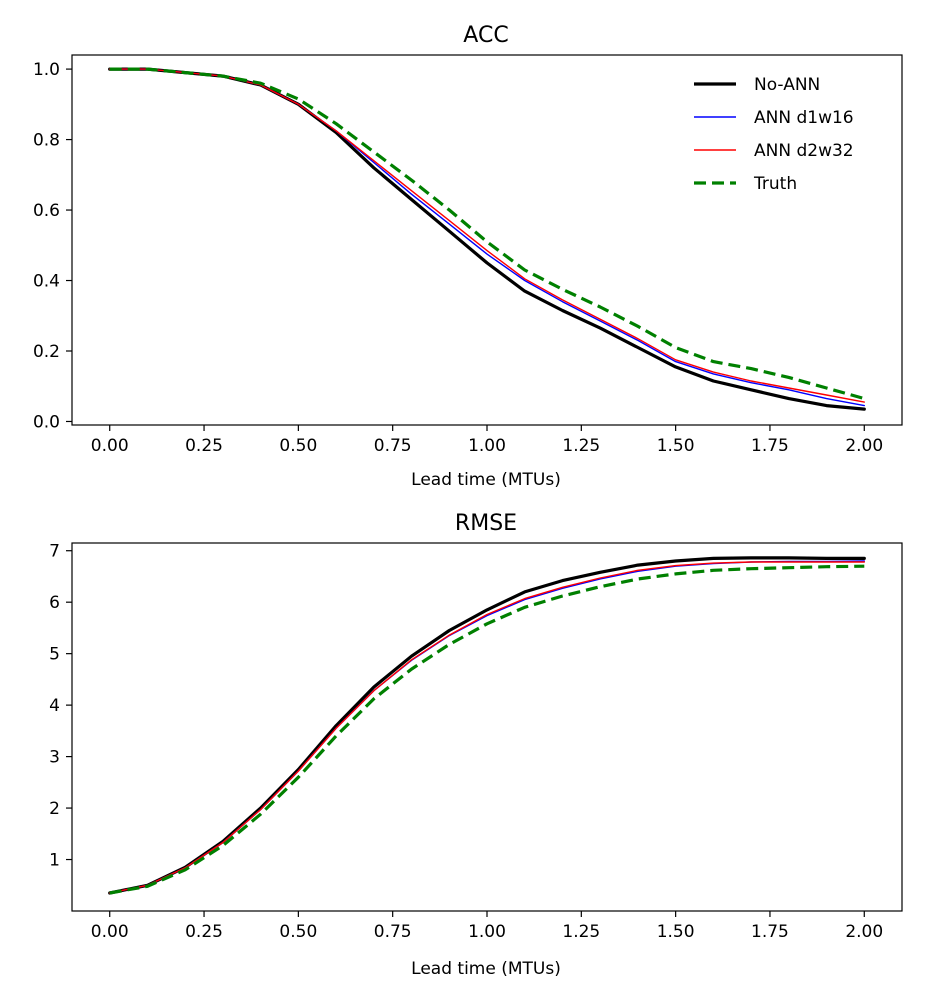 The width and height of the screenshot is (926, 1000). What do you see at coordinates (393, 932) in the screenshot?
I see `rmse-x-tick-label: 0.75` at bounding box center [393, 932].